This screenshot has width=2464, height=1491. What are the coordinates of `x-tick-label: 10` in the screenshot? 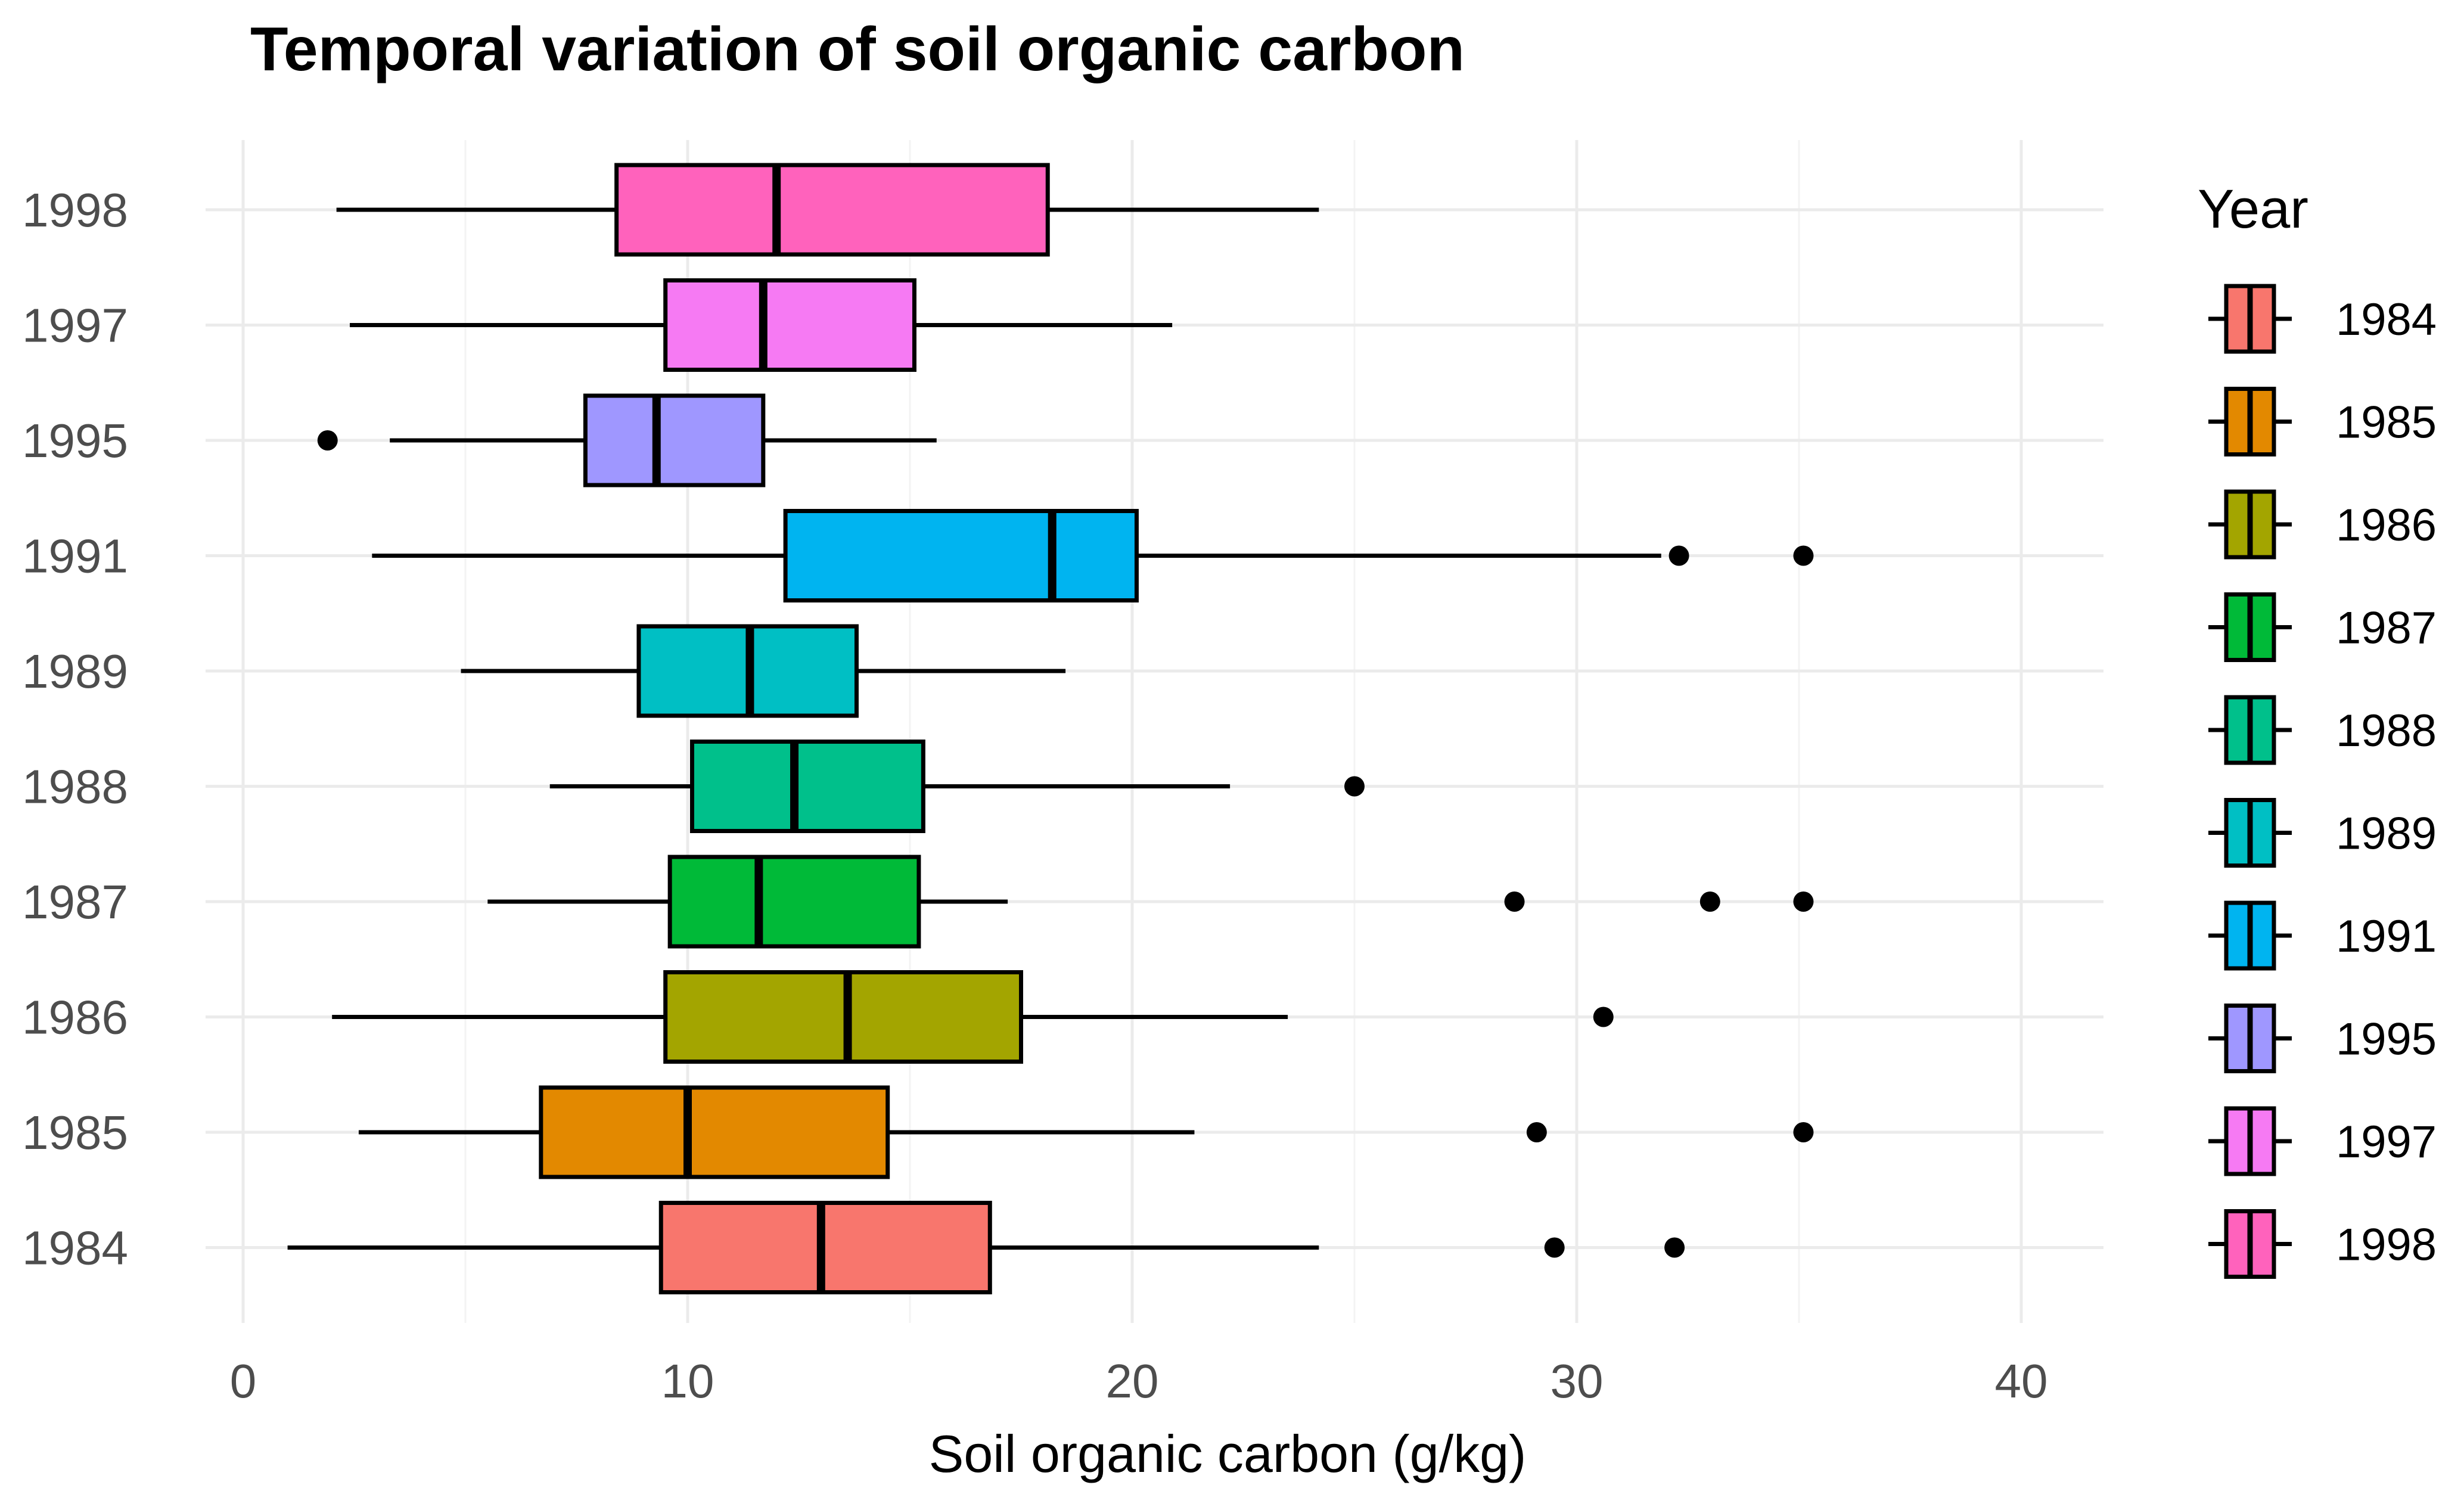 It's located at (688, 1381).